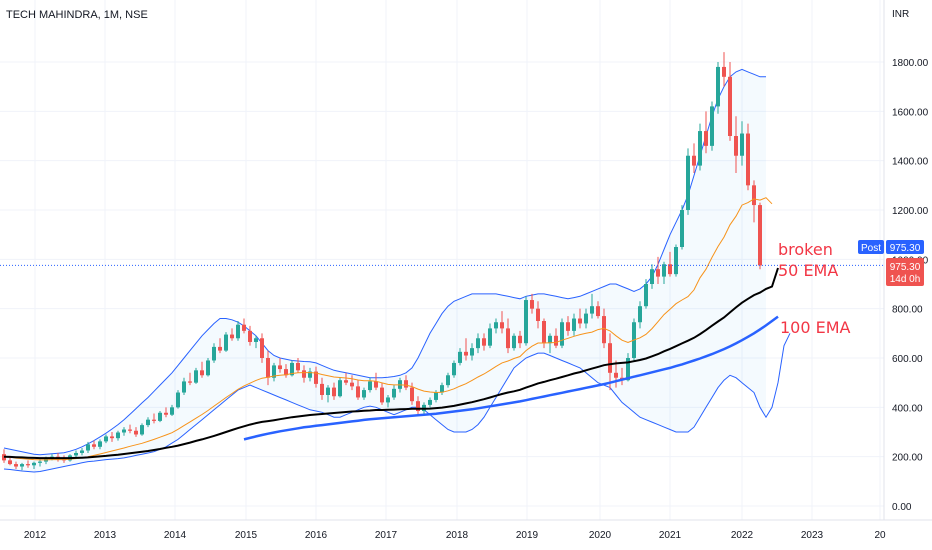  Describe the element at coordinates (907, 359) in the screenshot. I see `y-tick-label: 600.00` at that location.